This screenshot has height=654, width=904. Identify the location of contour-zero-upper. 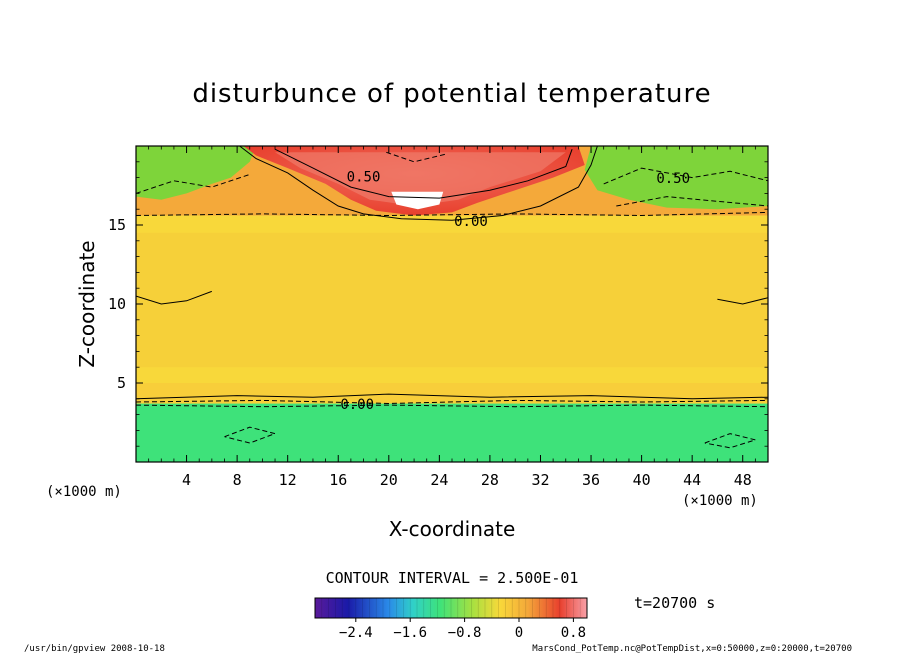
(418, 183).